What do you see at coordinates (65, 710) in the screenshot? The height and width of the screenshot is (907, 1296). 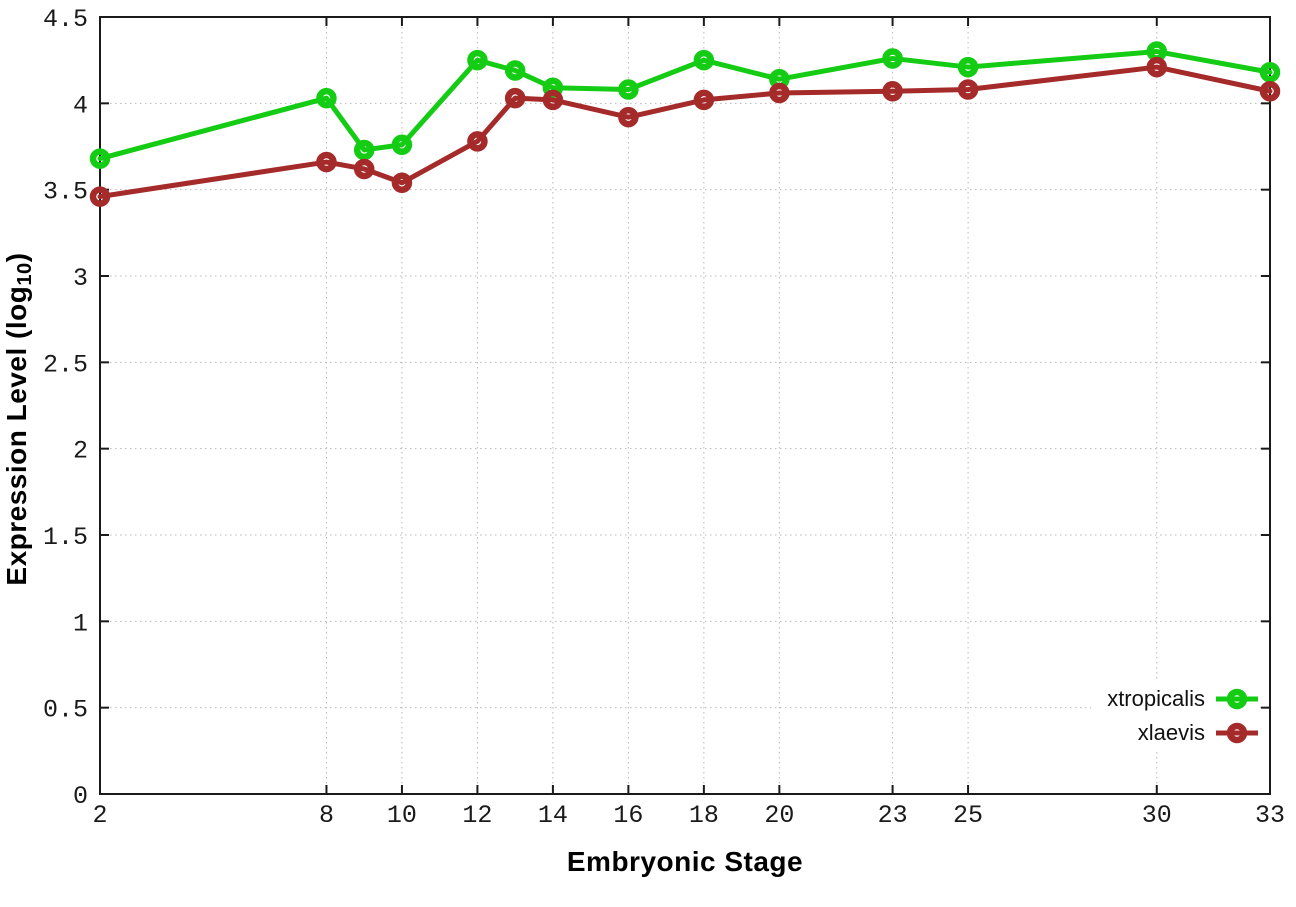 I see `y-tick-label-0.5: 0.5` at bounding box center [65, 710].